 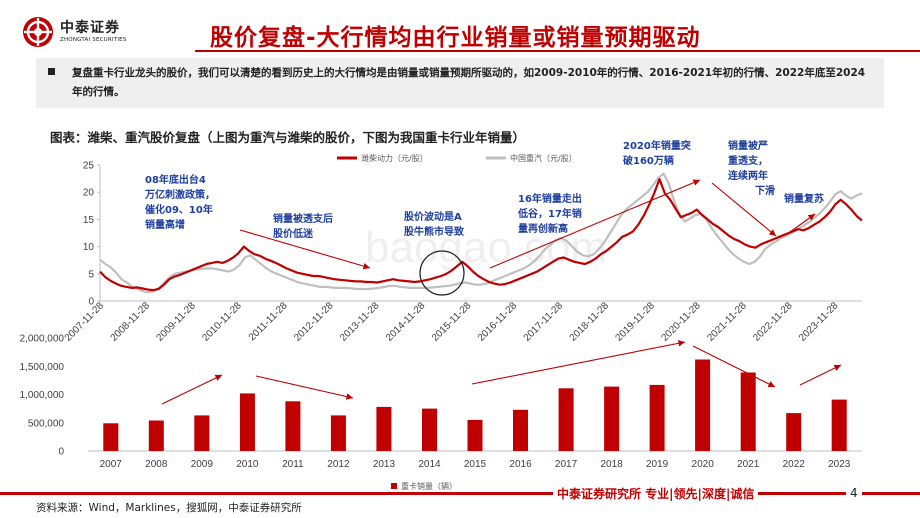 I want to click on x-tick-label: 2016-11-28, so click(x=498, y=322).